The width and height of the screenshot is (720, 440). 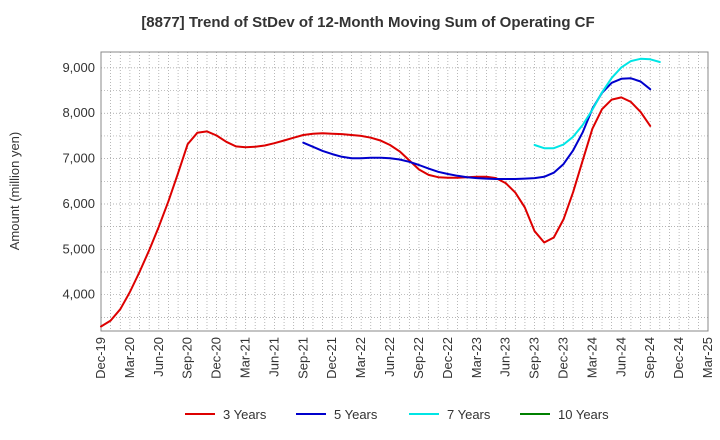 I want to click on y-tick-label: 6,000, so click(x=78, y=203).